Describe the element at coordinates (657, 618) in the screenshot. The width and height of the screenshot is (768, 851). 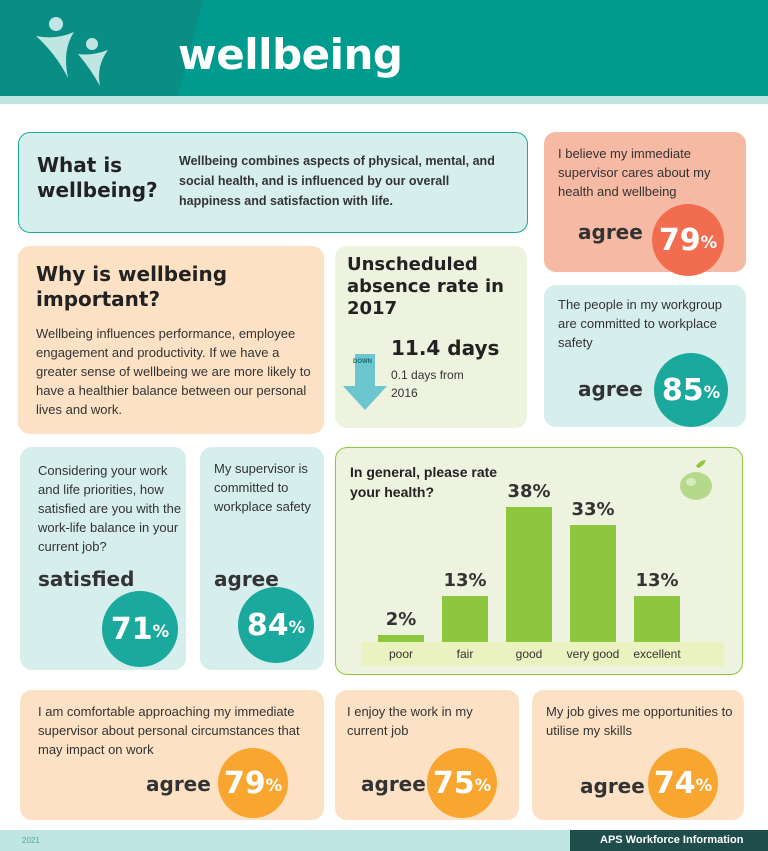
I see `bar-excellent` at that location.